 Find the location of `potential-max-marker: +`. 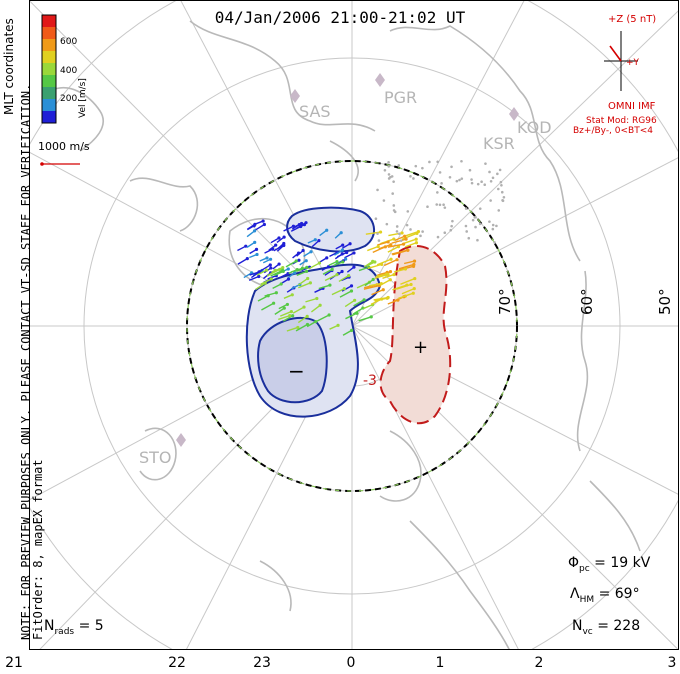

potential-max-marker: + is located at coordinates (420, 347).